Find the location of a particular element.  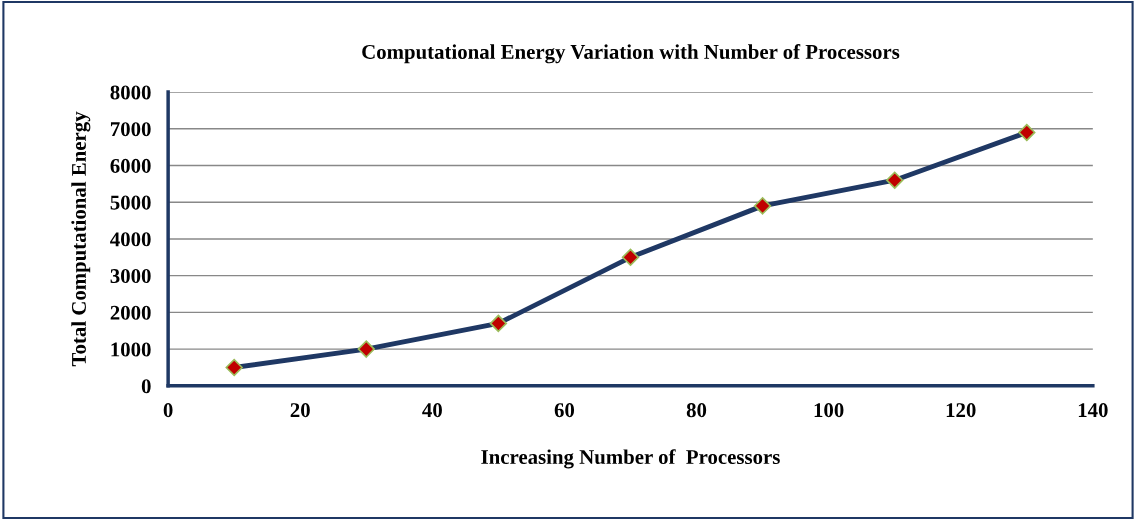

x-tick-label: 60 is located at coordinates (564, 410).